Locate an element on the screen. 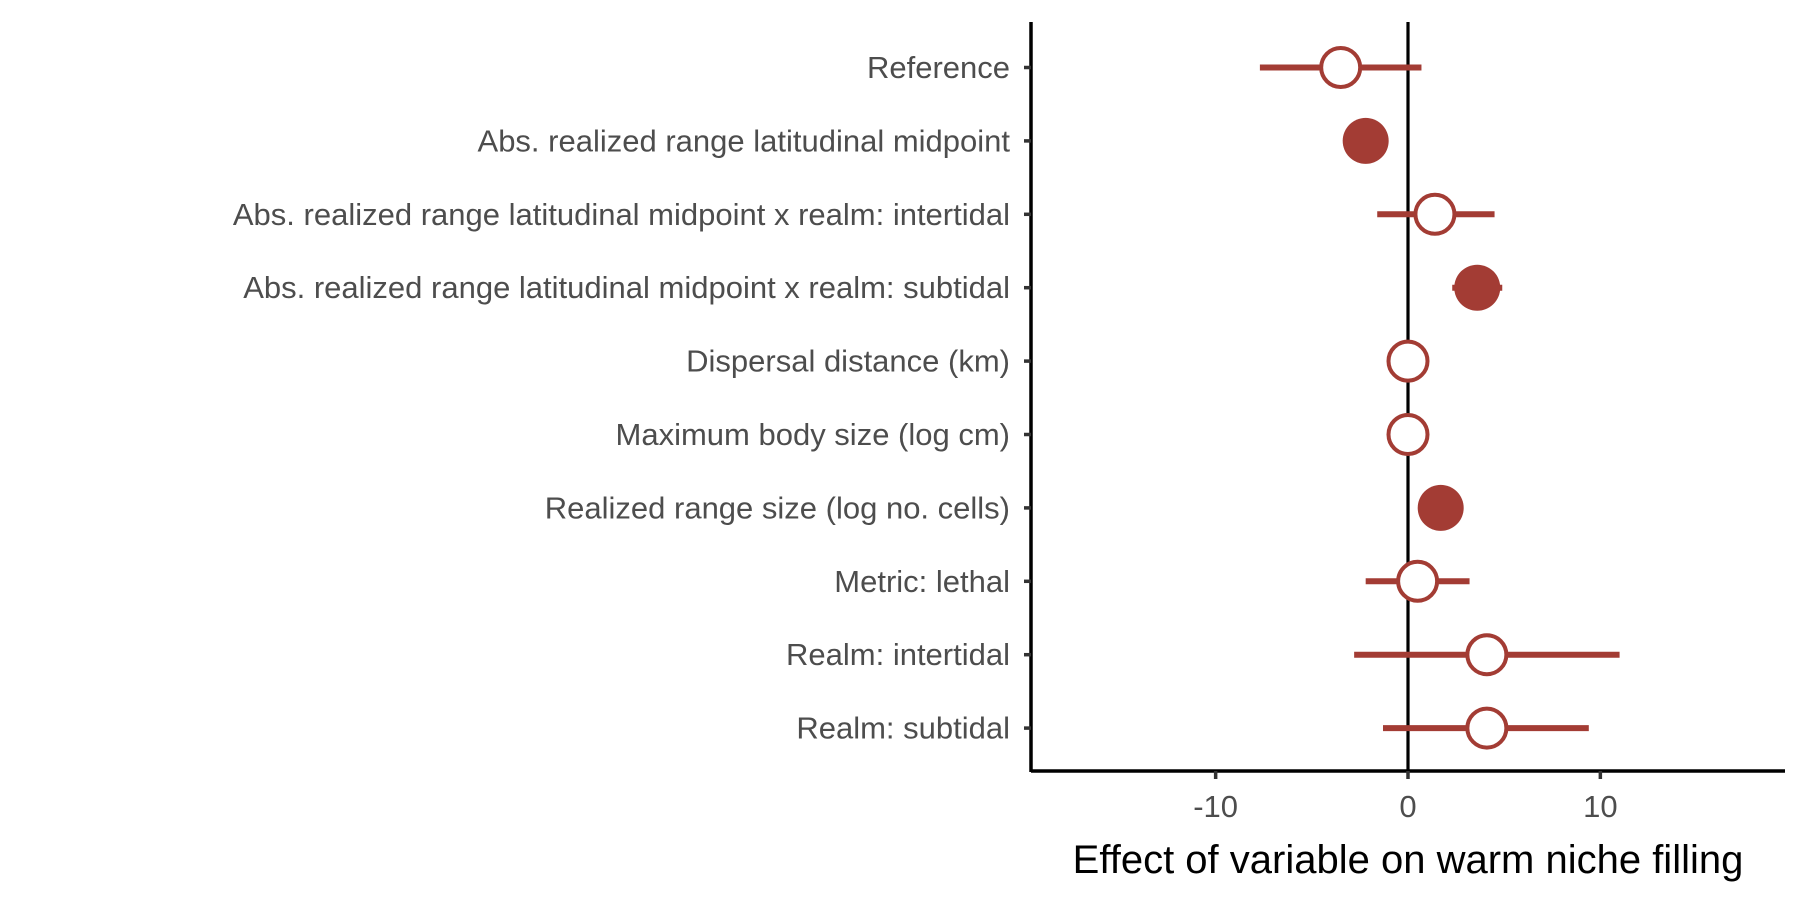  y-tick-label: Realm: subtidal is located at coordinates (903, 728).